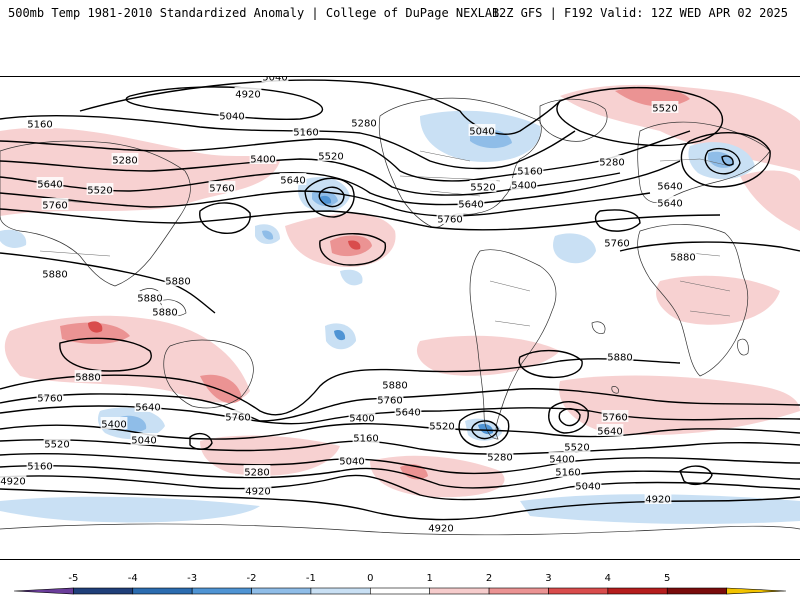 Image resolution: width=800 pixels, height=600 pixels. Describe the element at coordinates (400, 591) in the screenshot. I see `colorbar-segments` at that location.